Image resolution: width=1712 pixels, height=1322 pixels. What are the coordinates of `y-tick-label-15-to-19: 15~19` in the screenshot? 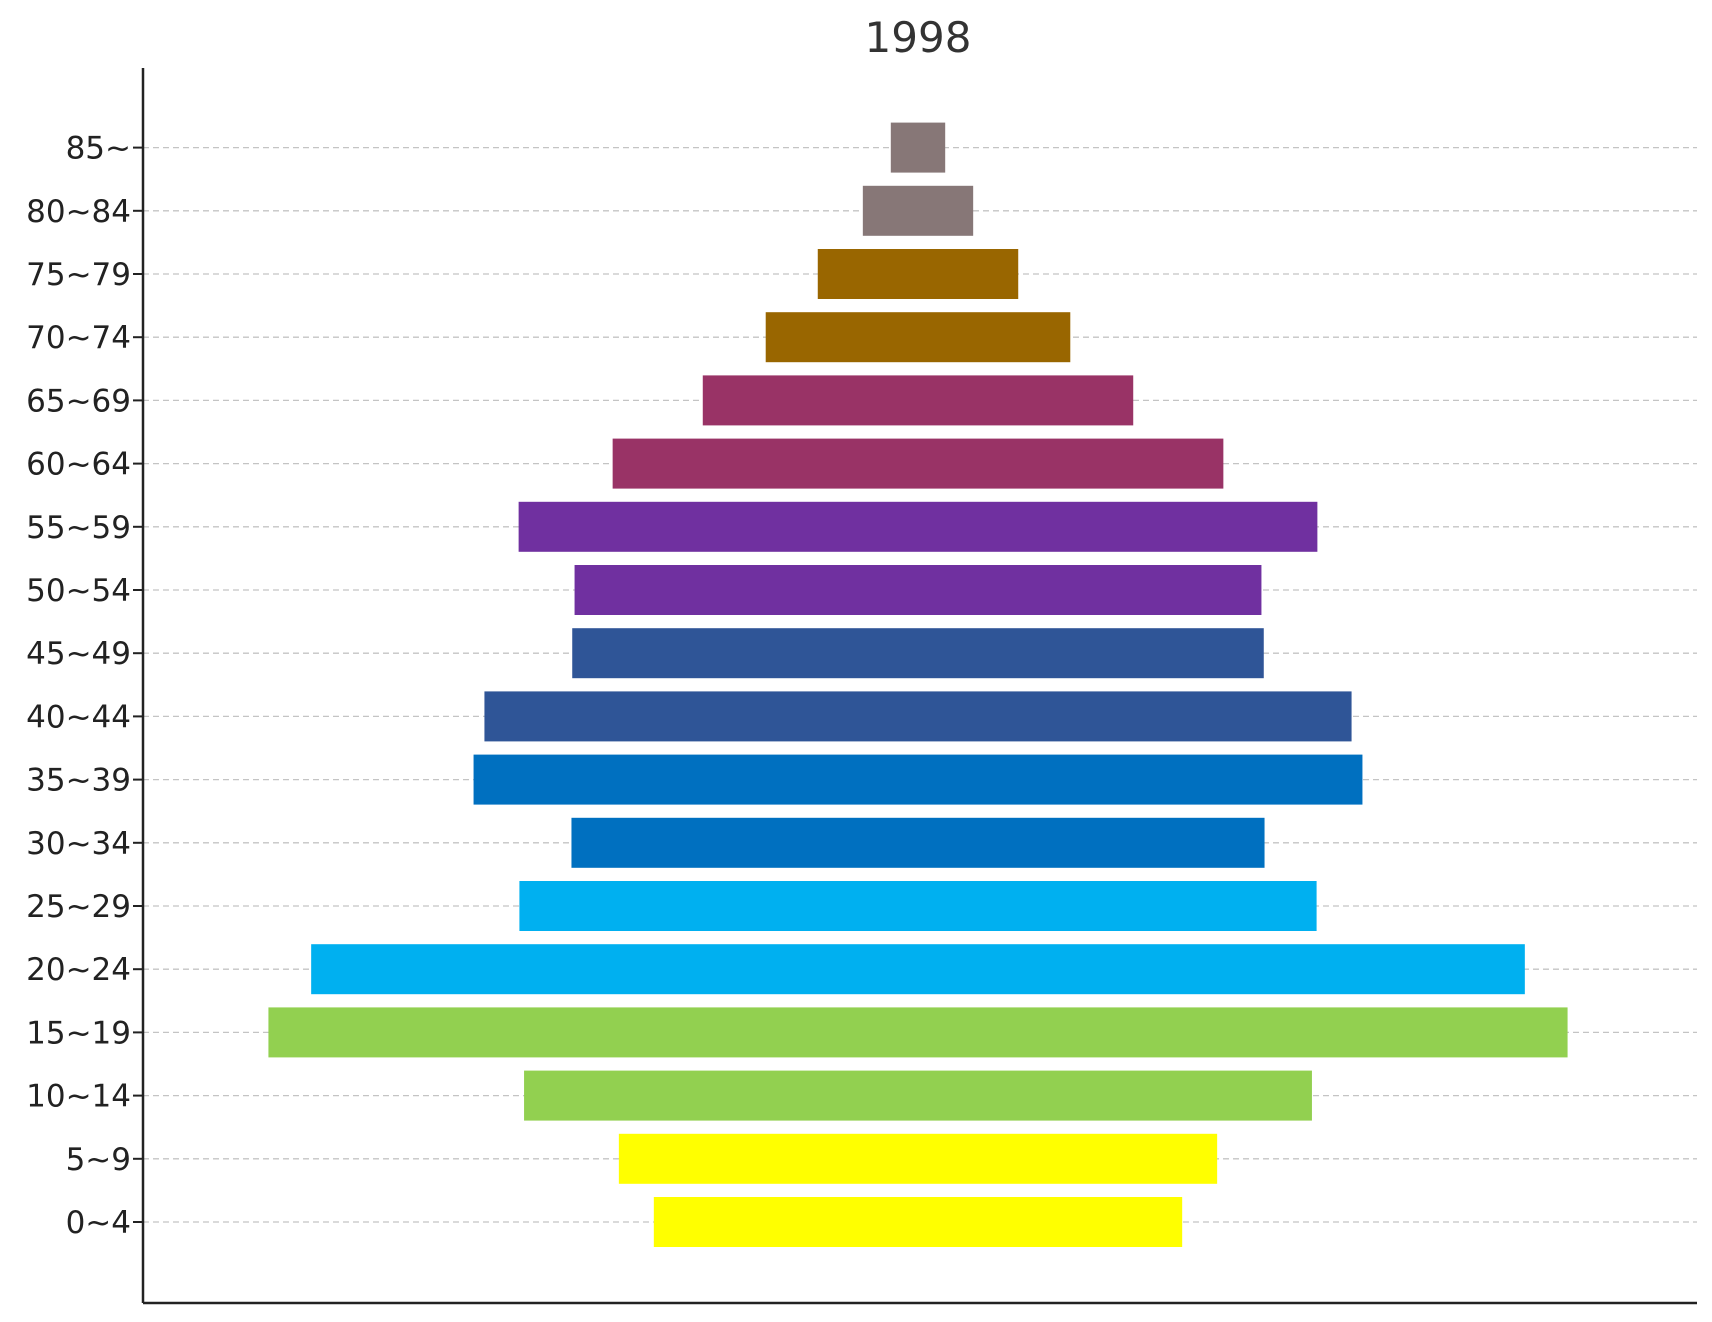 It's located at (78, 1033).